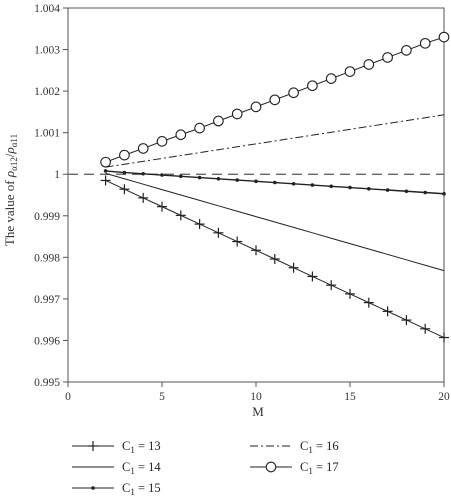  I want to click on legend-entry: C1 = 17, so click(294, 468).